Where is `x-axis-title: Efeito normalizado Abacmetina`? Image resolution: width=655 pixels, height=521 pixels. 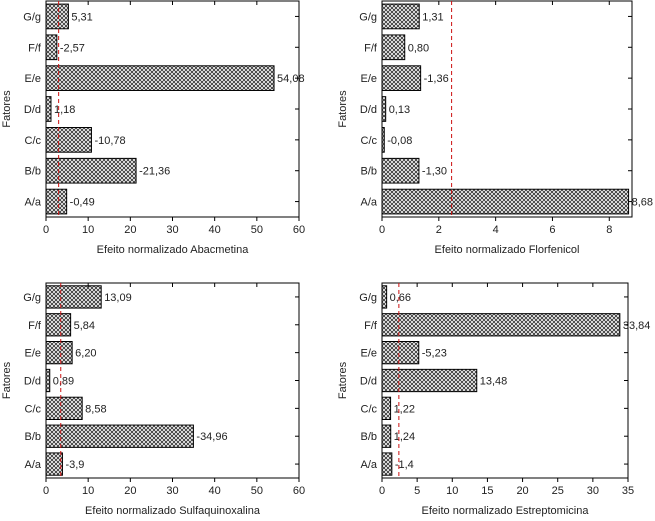 x-axis-title: Efeito normalizado Abacmetina is located at coordinates (173, 250).